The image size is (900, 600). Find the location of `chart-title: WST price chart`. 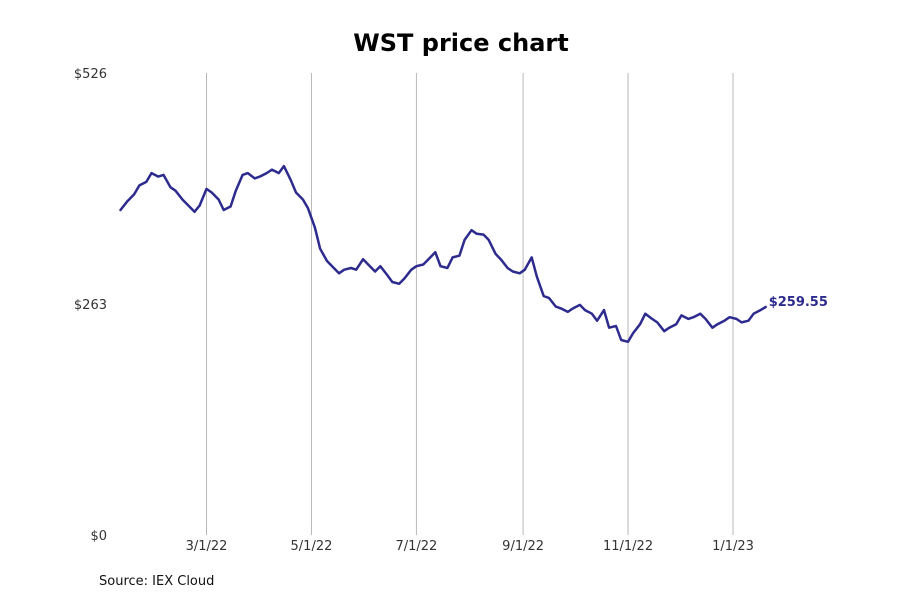

chart-title: WST price chart is located at coordinates (460, 43).